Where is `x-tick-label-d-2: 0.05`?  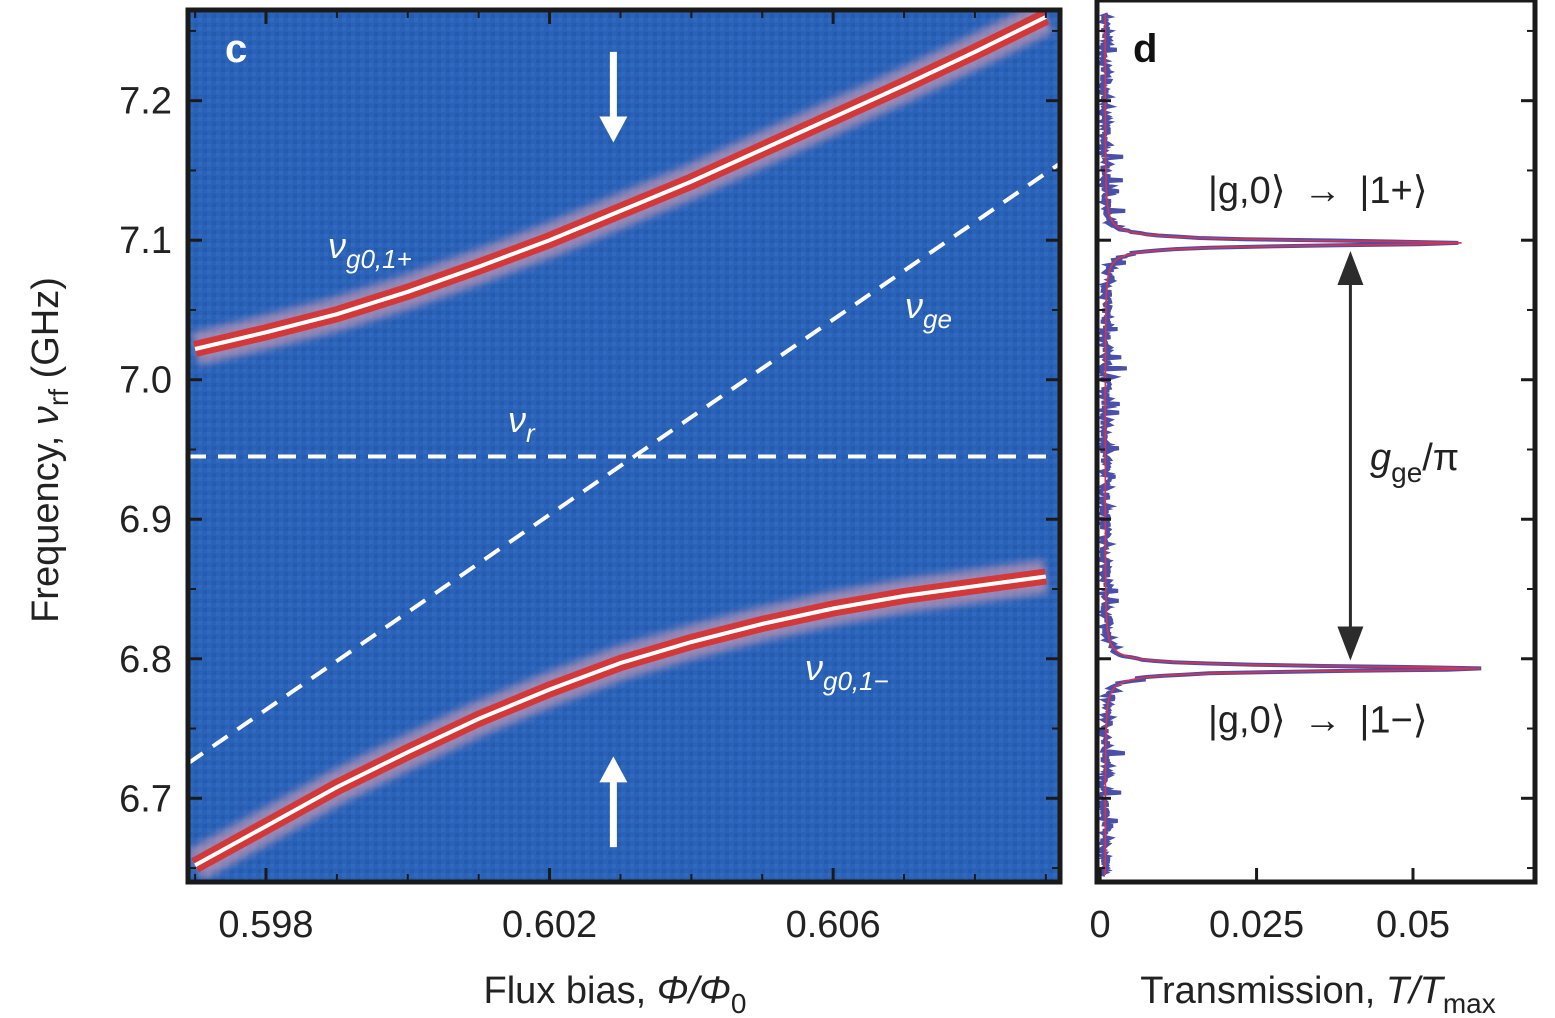 x-tick-label-d-2: 0.05 is located at coordinates (1413, 925).